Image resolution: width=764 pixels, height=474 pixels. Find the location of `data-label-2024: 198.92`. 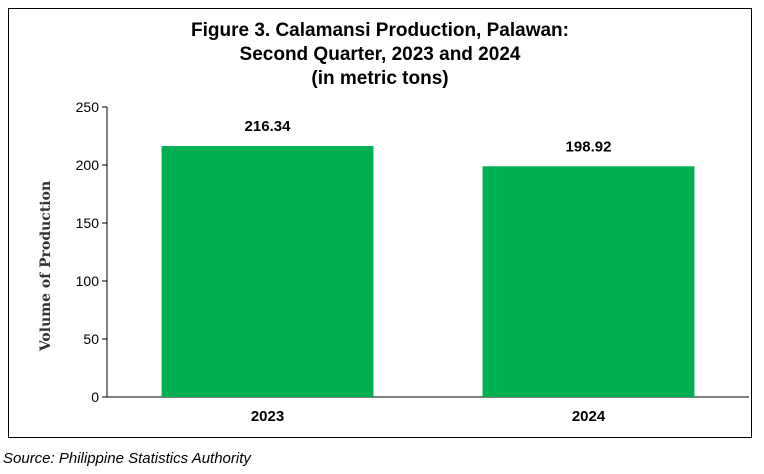

data-label-2024: 198.92 is located at coordinates (589, 146).